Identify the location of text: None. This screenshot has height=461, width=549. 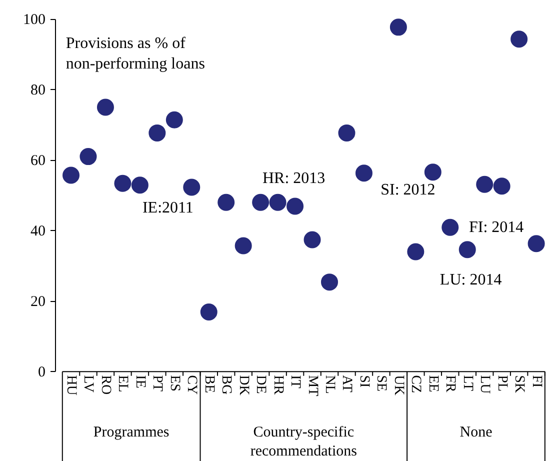
(476, 432).